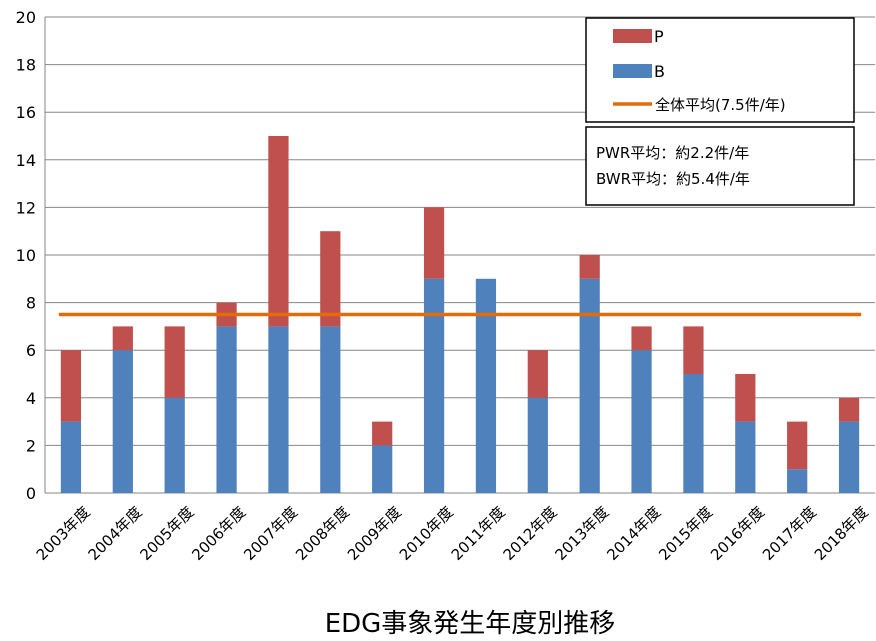 The width and height of the screenshot is (876, 641). What do you see at coordinates (737, 533) in the screenshot?
I see `x-tick-label: 2016年度` at bounding box center [737, 533].